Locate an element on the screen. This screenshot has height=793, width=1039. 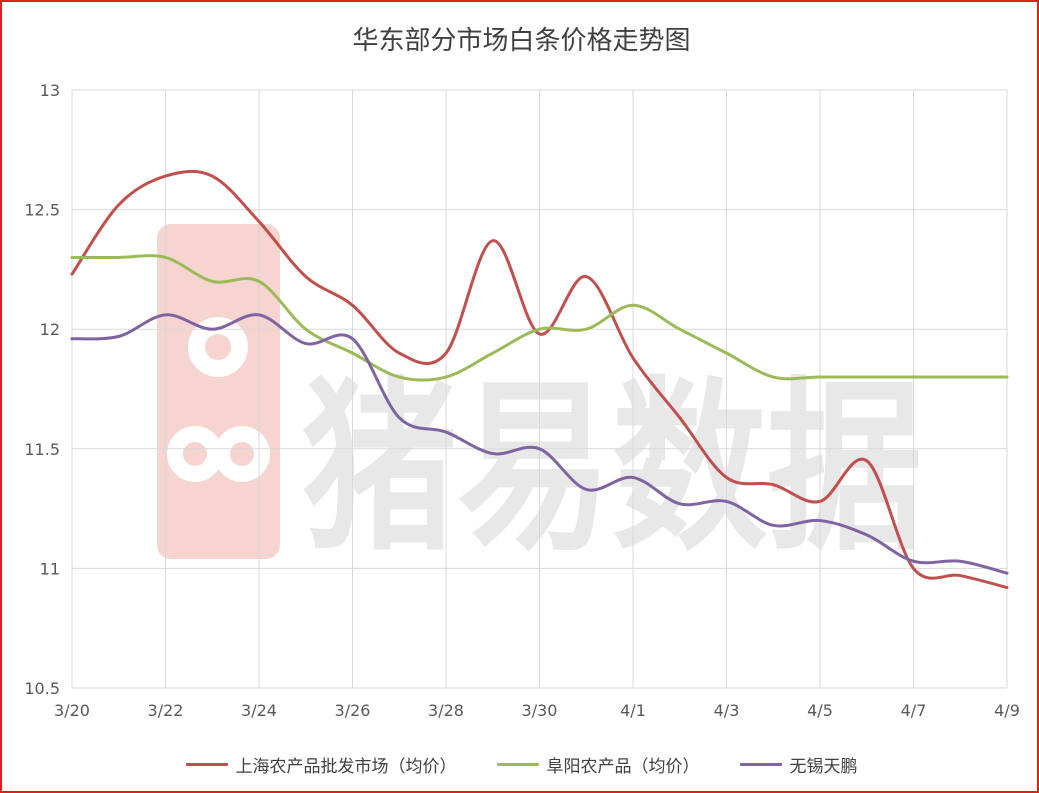
legend: 上海农产品批发市场（均价） 阜阳农产品（均价） 无锡天鹏 is located at coordinates (520, 764).